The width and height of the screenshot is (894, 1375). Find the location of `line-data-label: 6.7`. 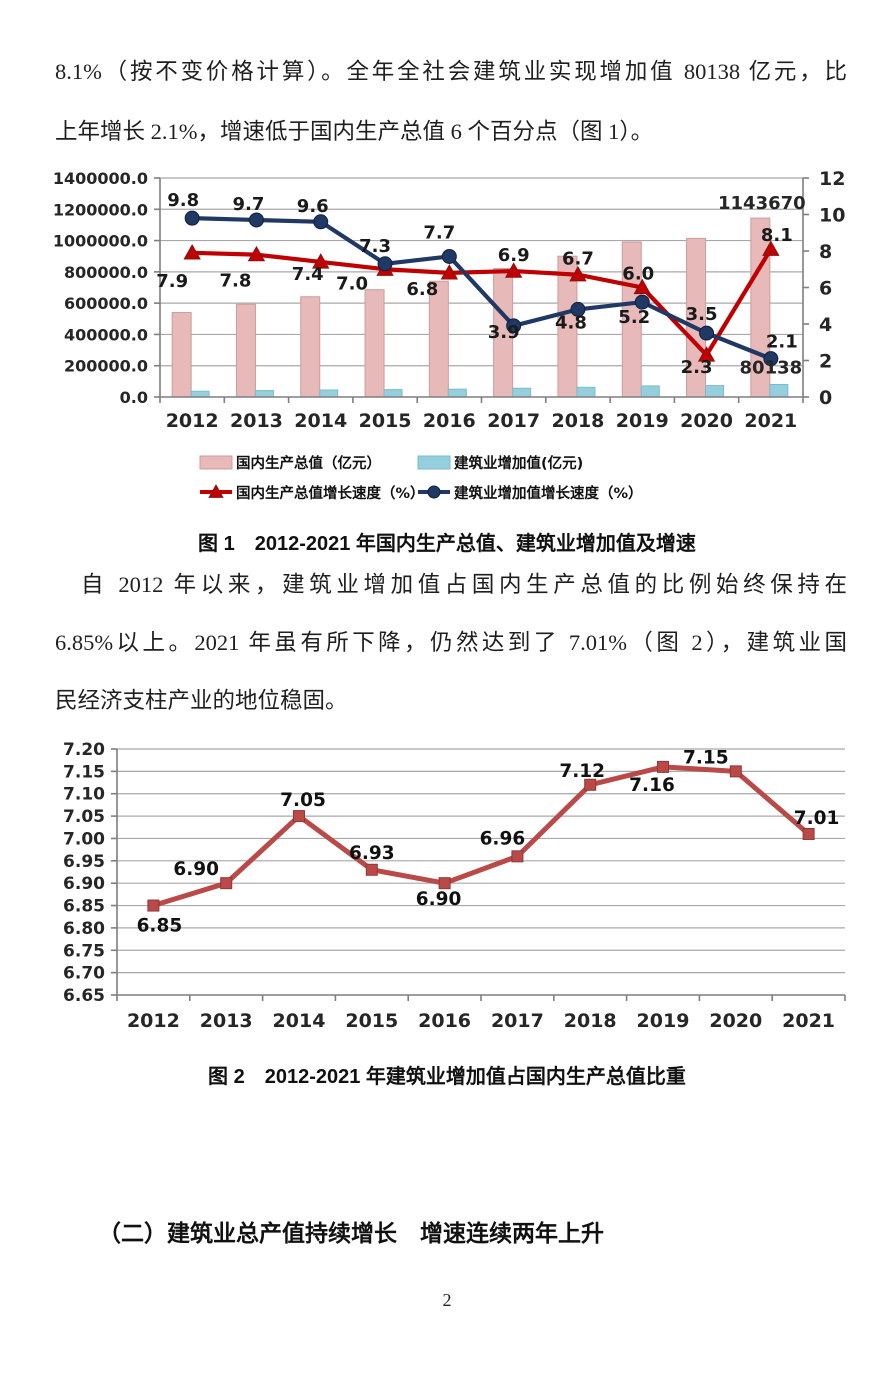

line-data-label: 6.7 is located at coordinates (578, 259).